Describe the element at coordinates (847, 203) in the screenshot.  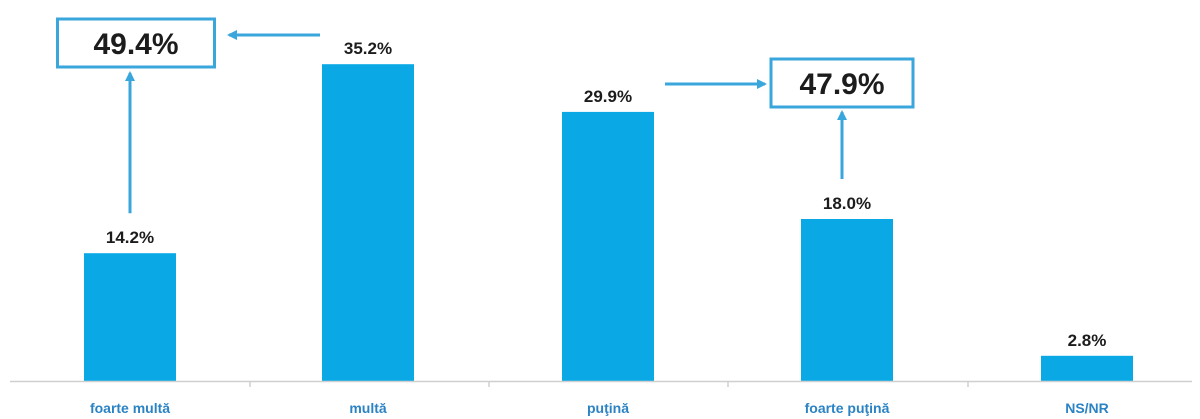
I see `value-label: 18.0%` at that location.